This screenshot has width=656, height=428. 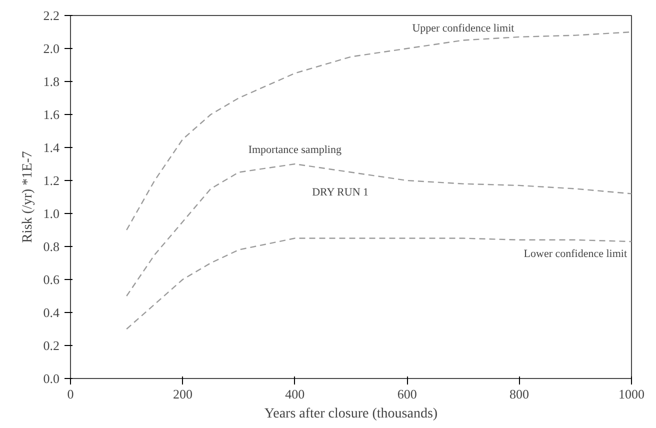 I want to click on x-axis-title: Years after closure (thousands), so click(x=351, y=414).